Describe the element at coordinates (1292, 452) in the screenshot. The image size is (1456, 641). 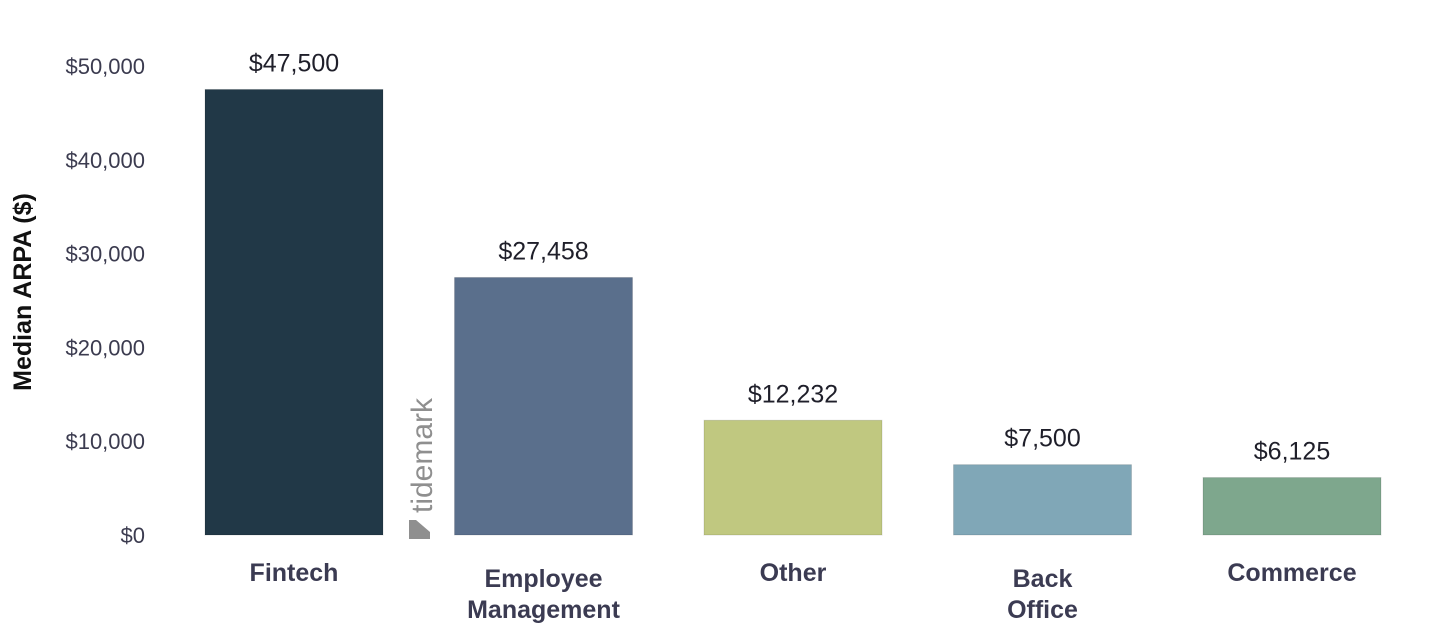
I see `data-label-commerce: $6,125` at that location.